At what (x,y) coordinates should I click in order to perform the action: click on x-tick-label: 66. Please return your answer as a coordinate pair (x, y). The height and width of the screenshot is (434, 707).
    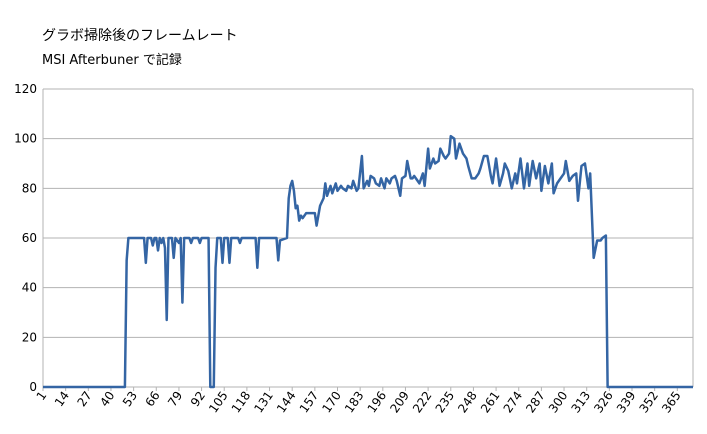
    Looking at the image, I should click on (152, 399).